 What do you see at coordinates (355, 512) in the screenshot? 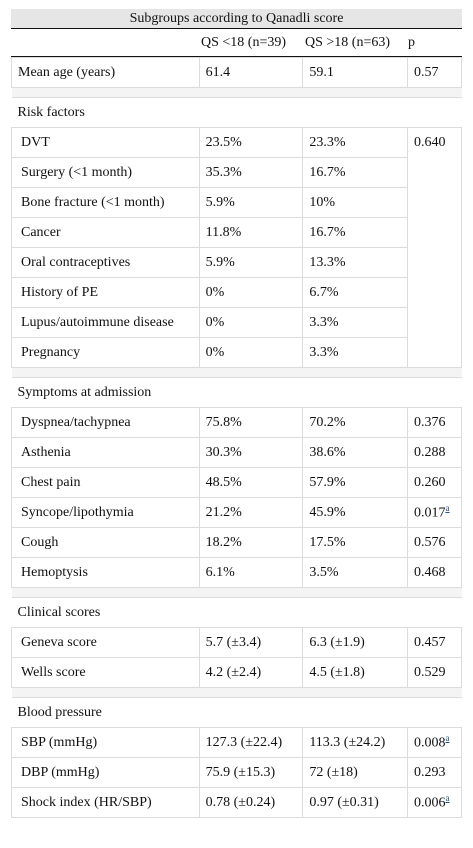
I see `cell-high: 45.9%` at bounding box center [355, 512].